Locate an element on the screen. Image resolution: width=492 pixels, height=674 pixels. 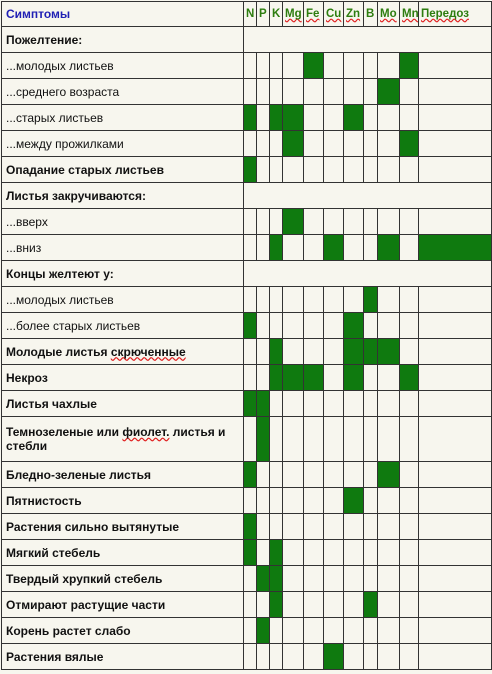
symptoms-header: Симптомы is located at coordinates (122, 14).